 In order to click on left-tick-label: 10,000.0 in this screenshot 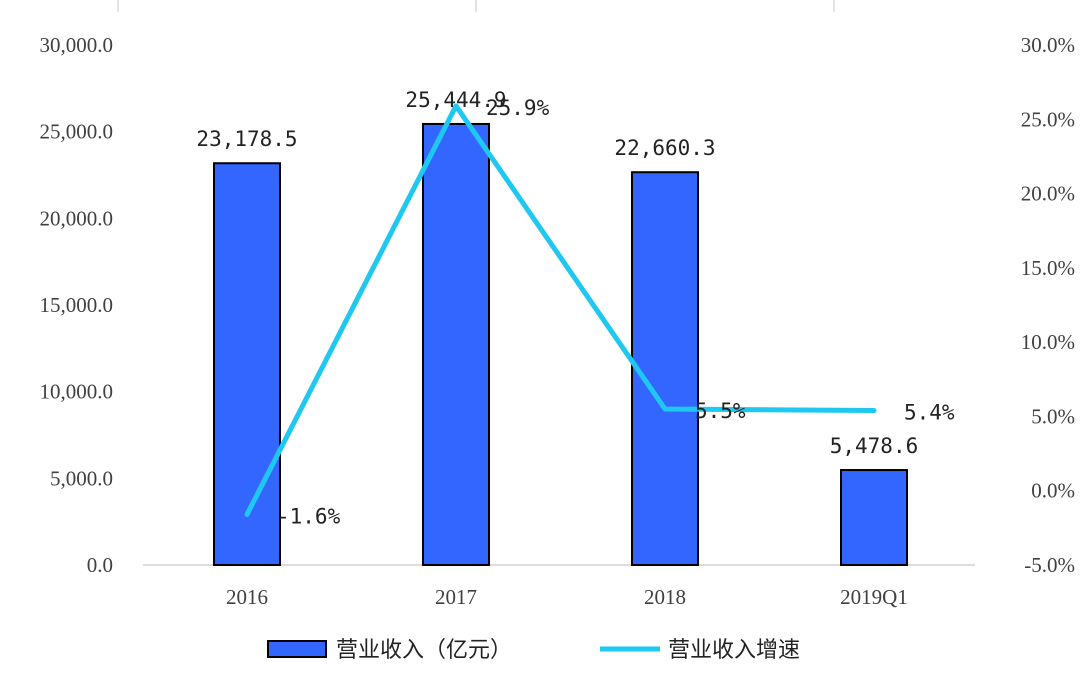, I will do `click(77, 392)`.